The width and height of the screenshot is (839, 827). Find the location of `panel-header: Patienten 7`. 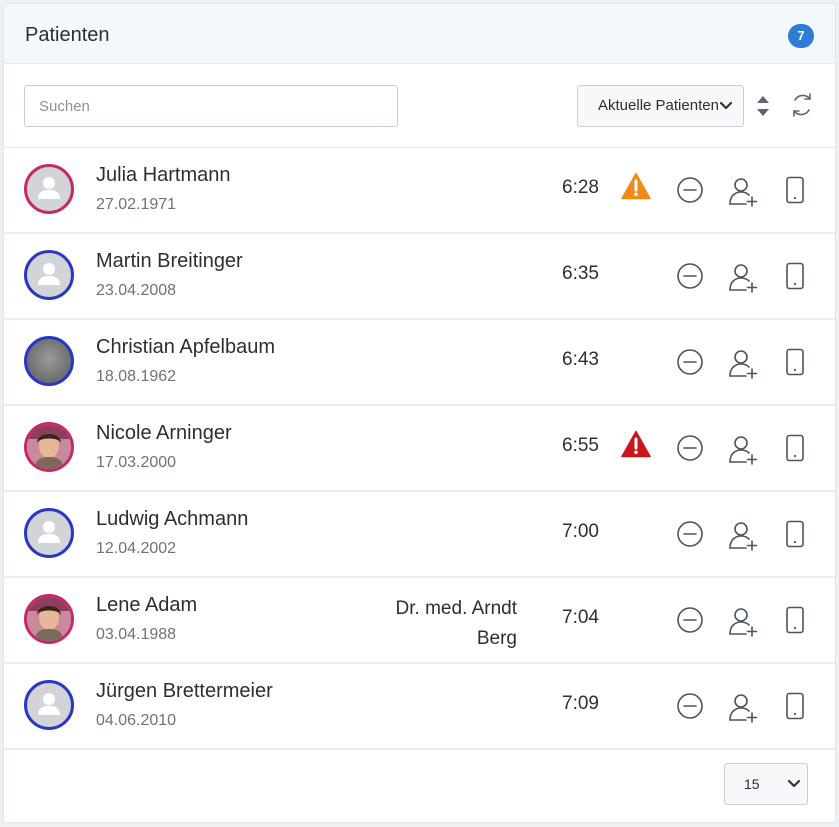

panel-header: Patienten 7 is located at coordinates (419, 34).